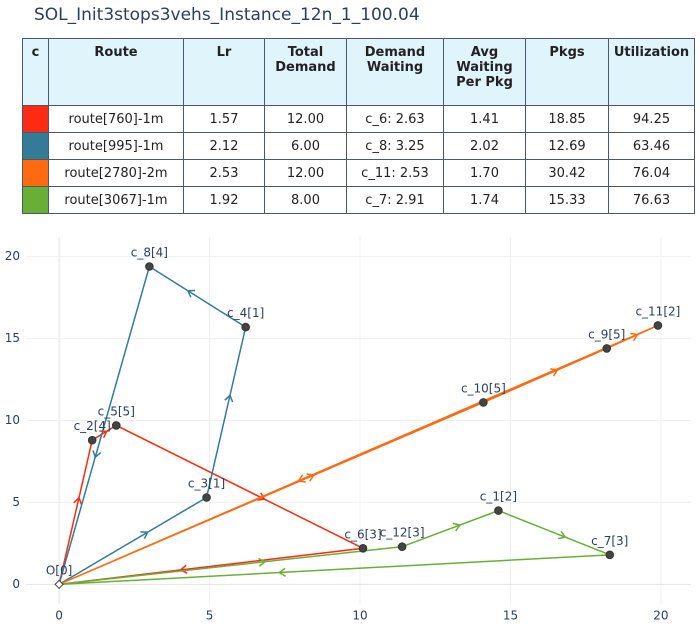 The width and height of the screenshot is (700, 628). Describe the element at coordinates (484, 146) in the screenshot. I see `table-cell: 2.02` at that location.